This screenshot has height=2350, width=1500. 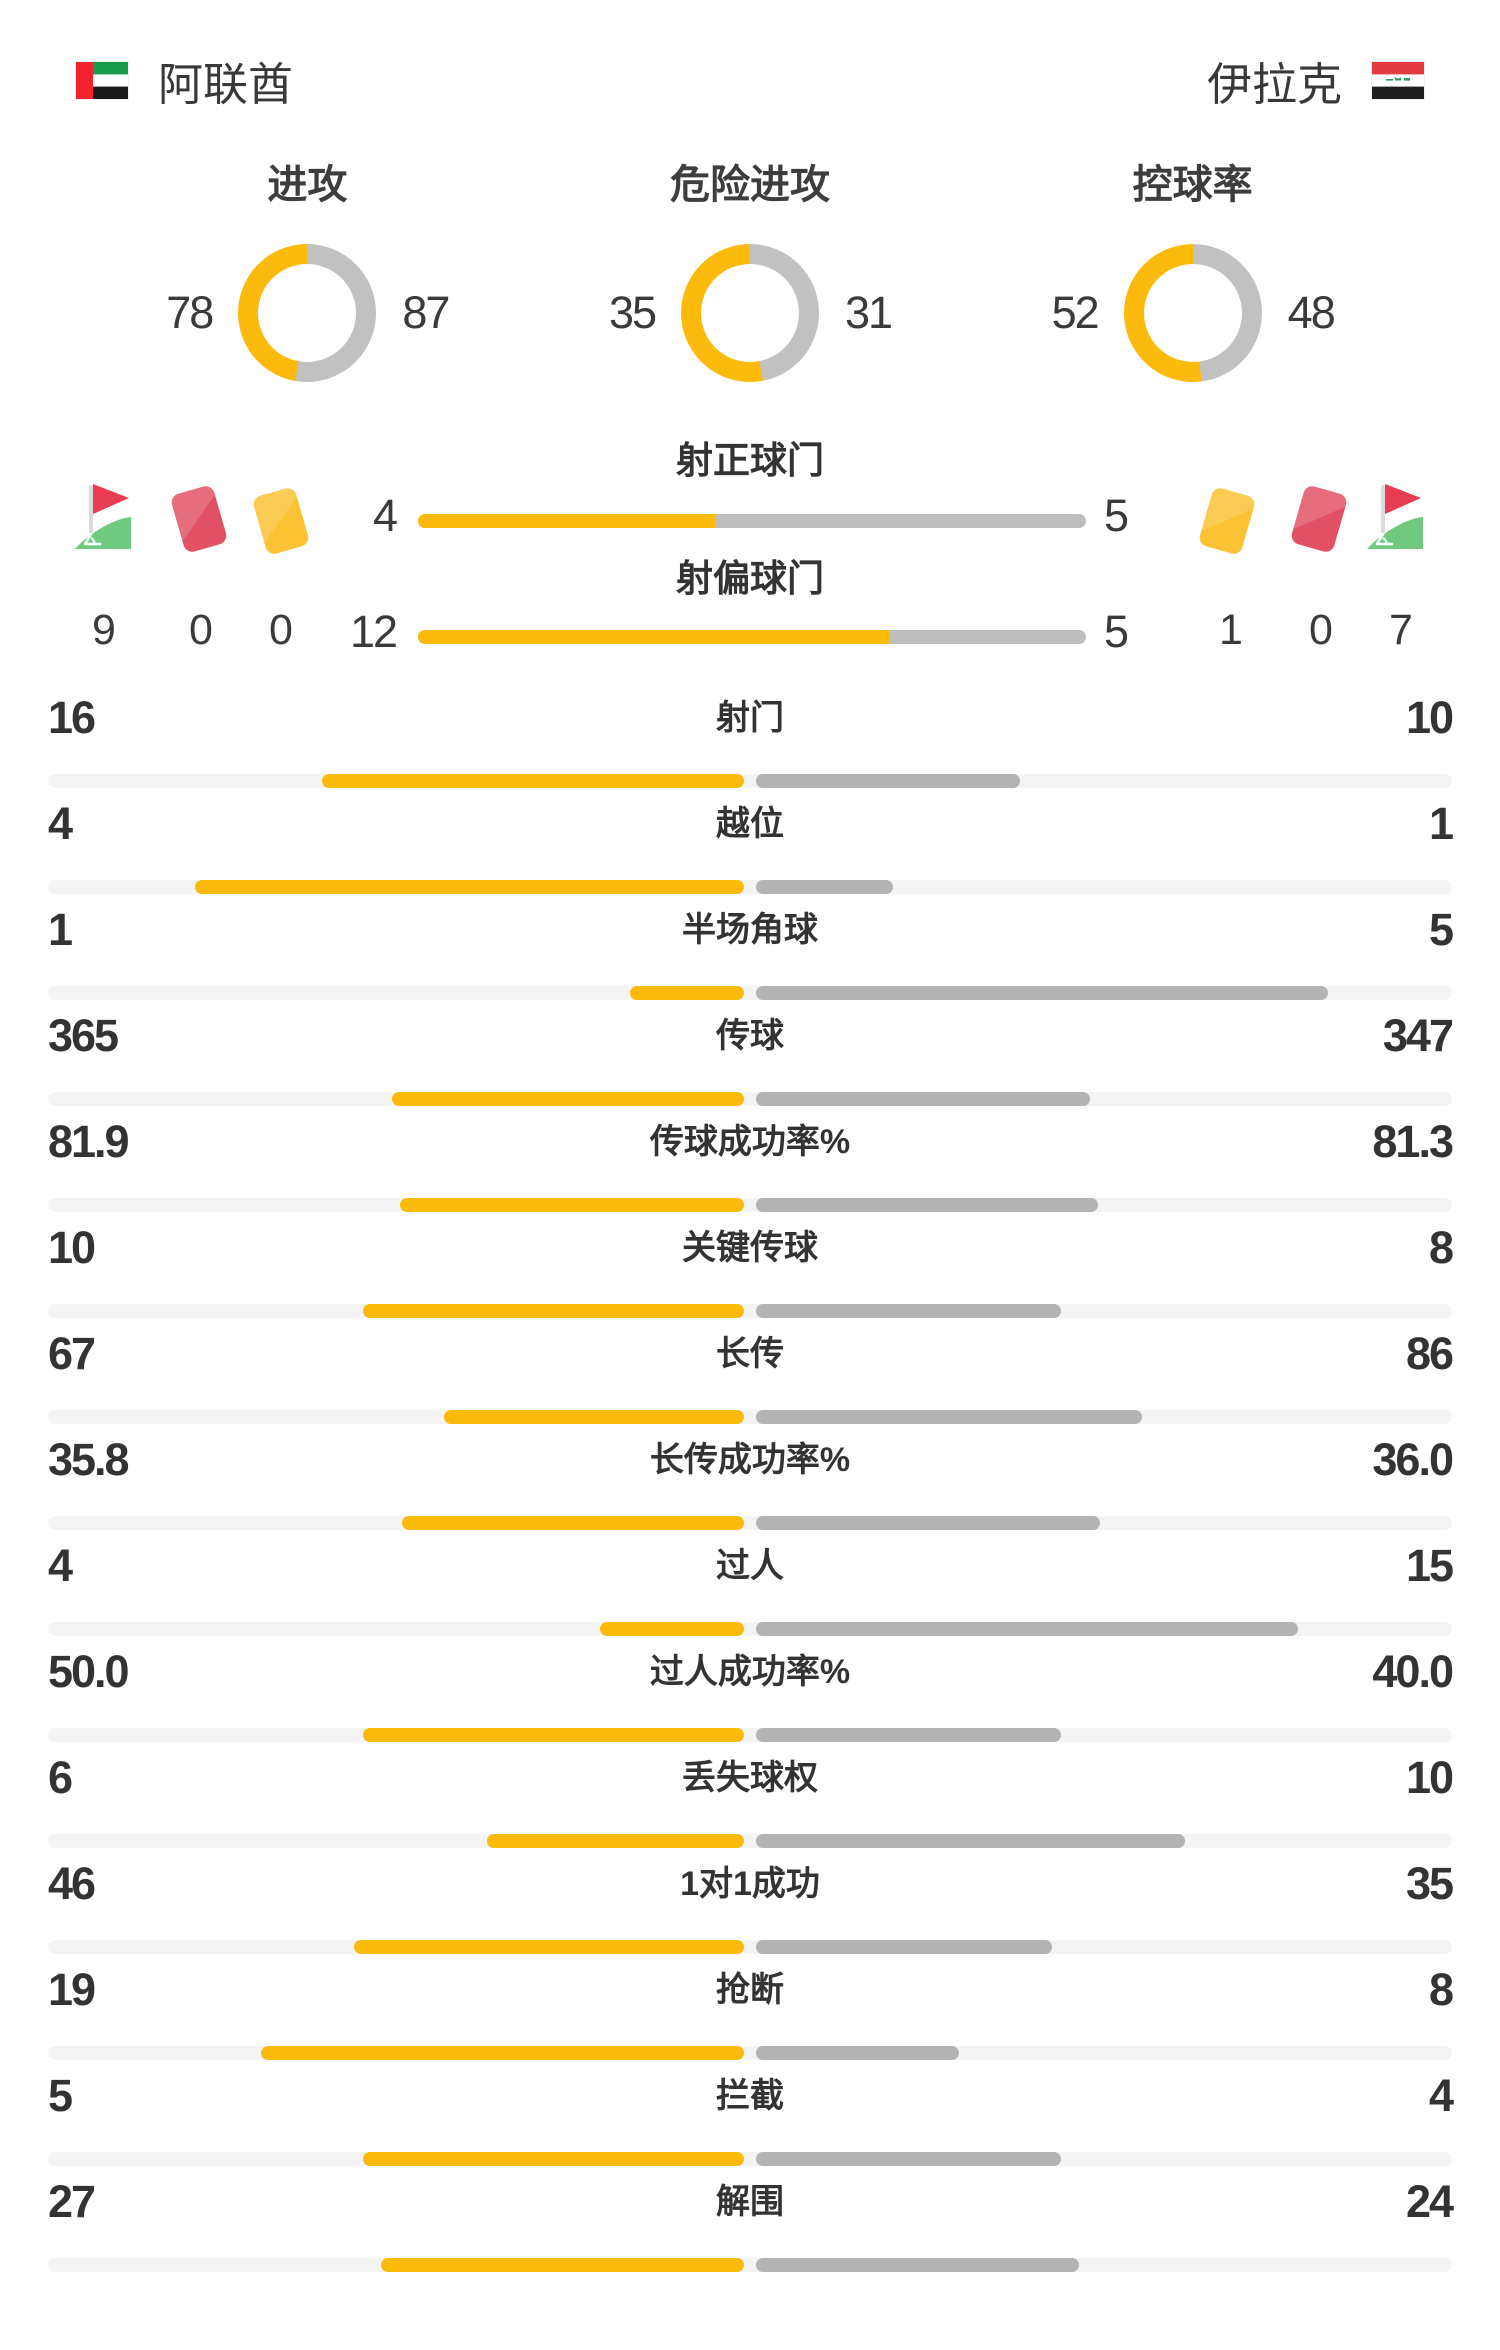 I want to click on stat-text: 81.9 传球成功率% 81.3, so click(x=750, y=1142).